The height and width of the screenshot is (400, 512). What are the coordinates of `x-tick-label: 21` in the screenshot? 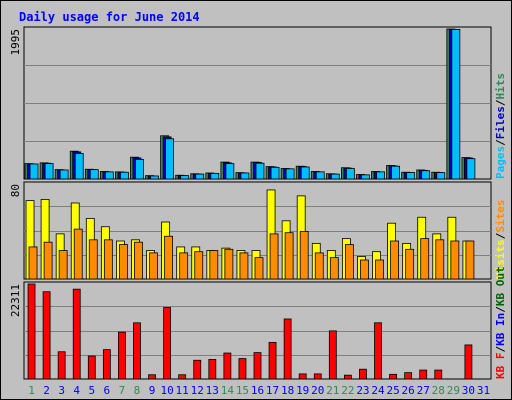 It's located at (332, 390).